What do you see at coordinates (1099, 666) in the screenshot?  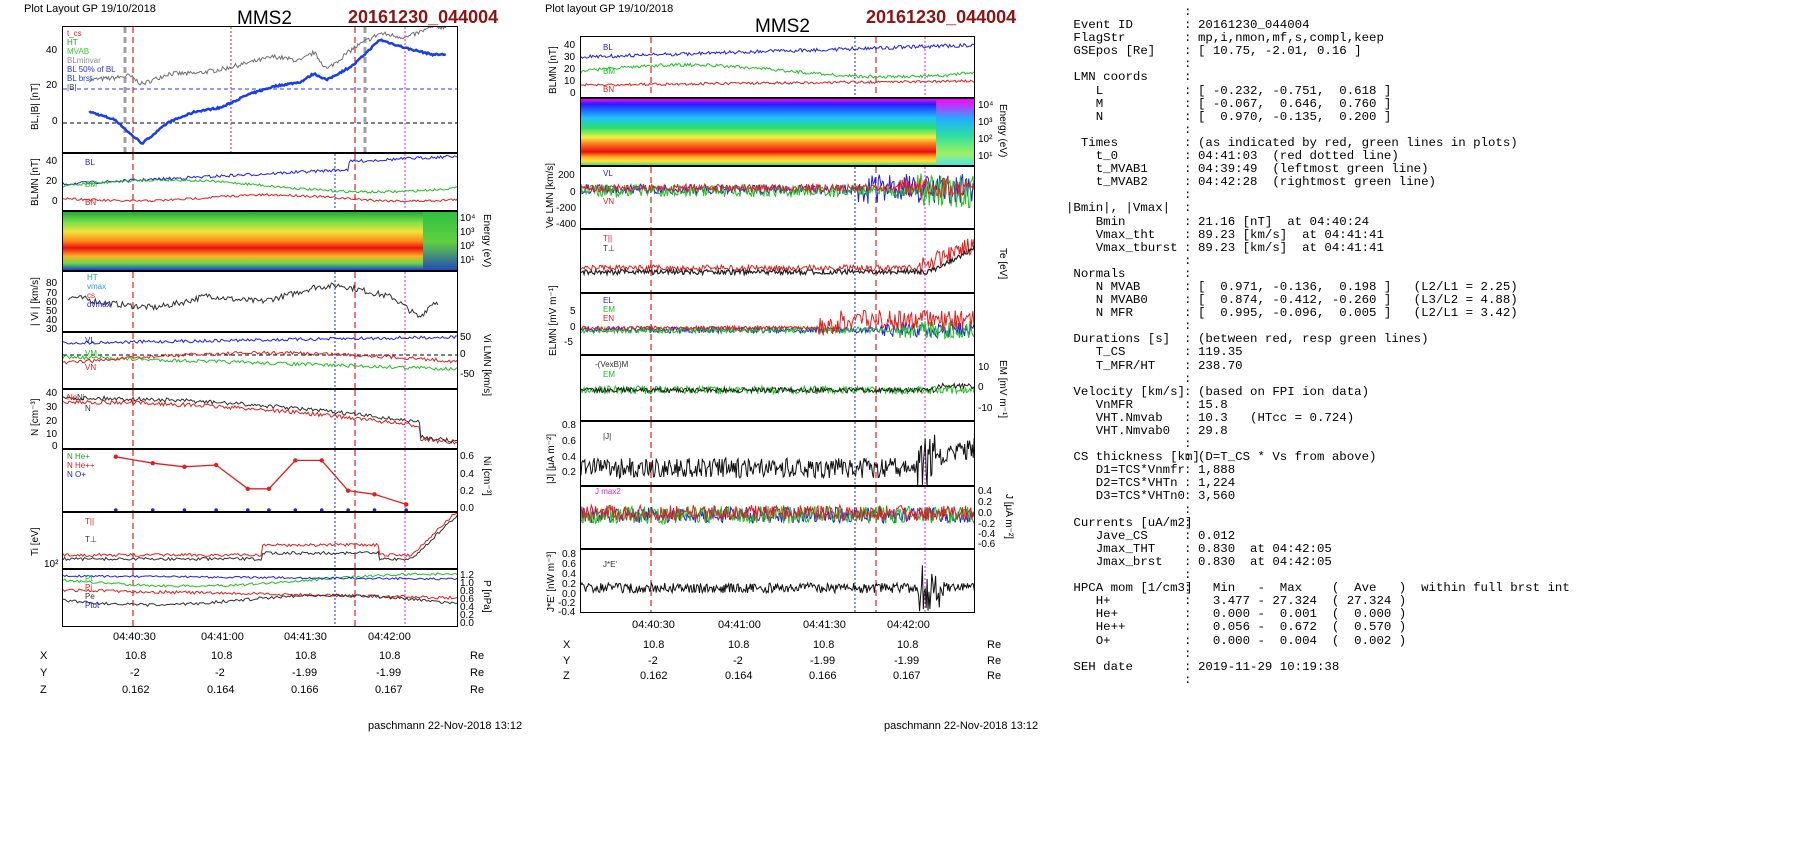 I see `info-key: SEH date` at bounding box center [1099, 666].